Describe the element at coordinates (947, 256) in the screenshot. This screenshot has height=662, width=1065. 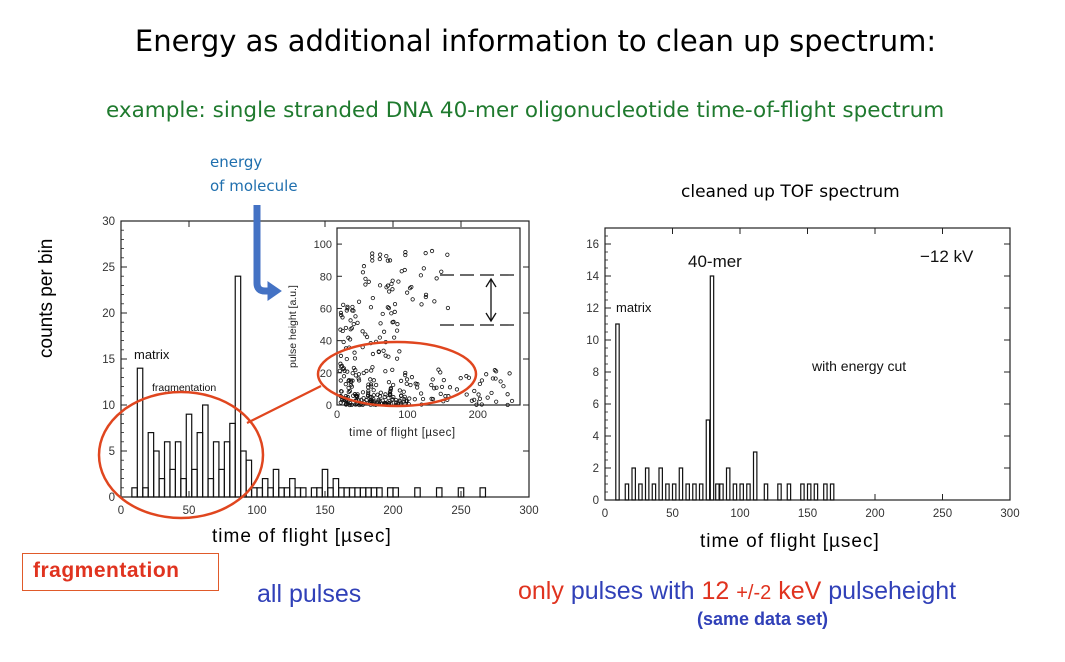
I see `voltage-annotation: −12 kV` at that location.